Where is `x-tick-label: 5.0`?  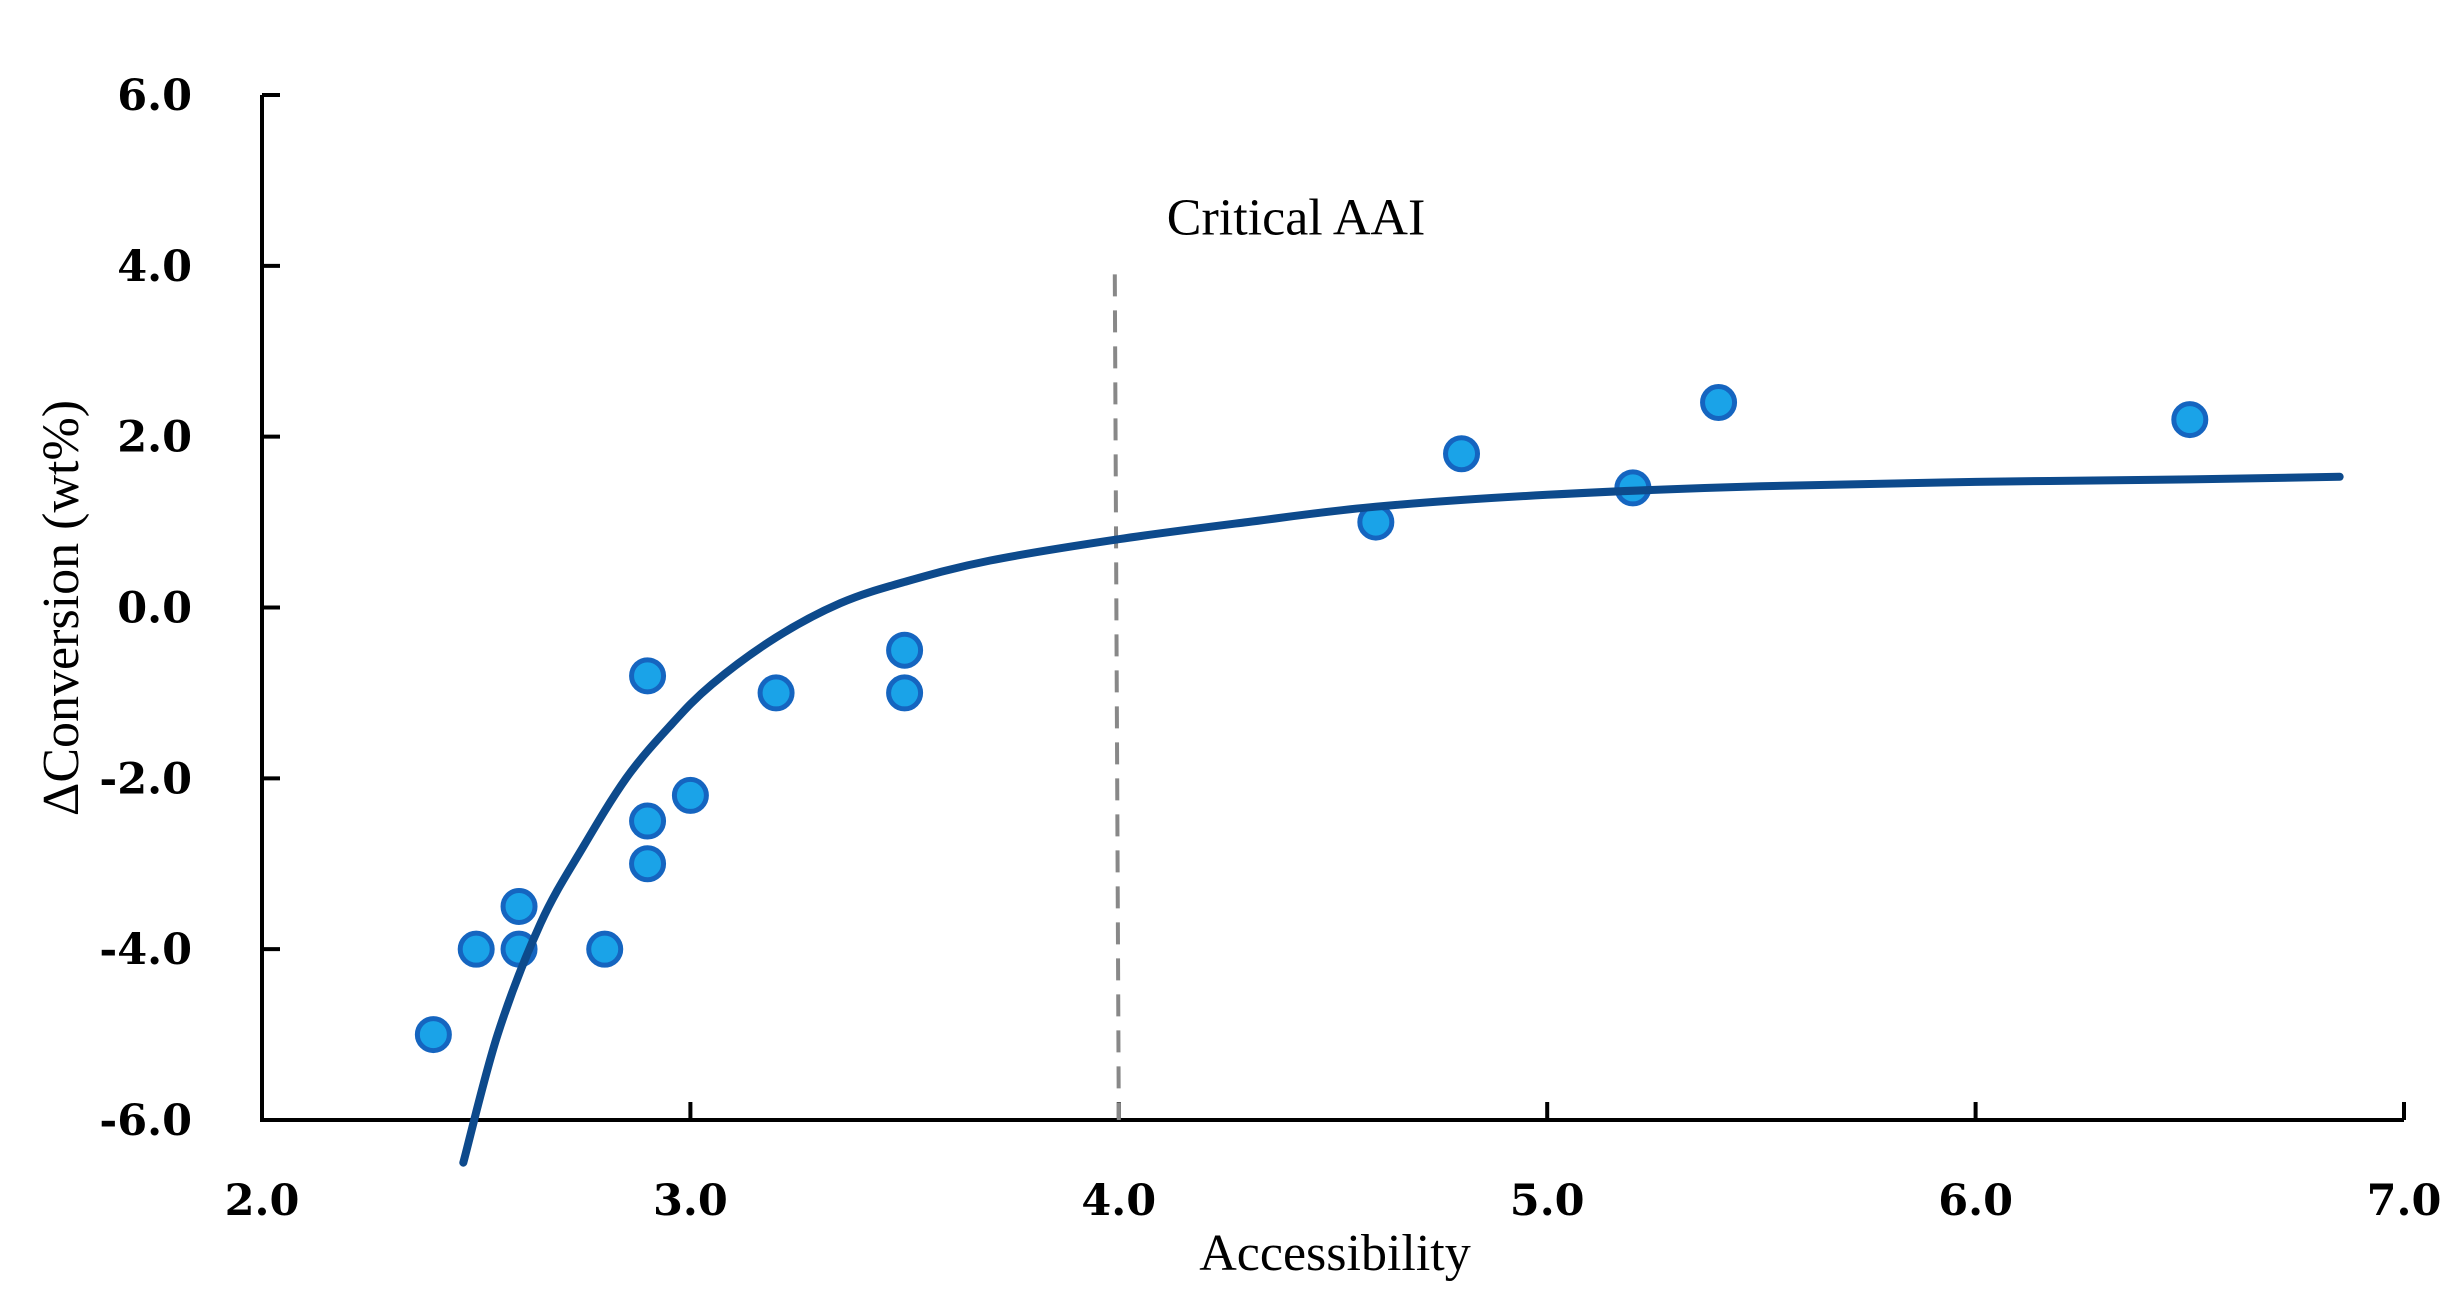 x-tick-label: 5.0 is located at coordinates (1547, 1201).